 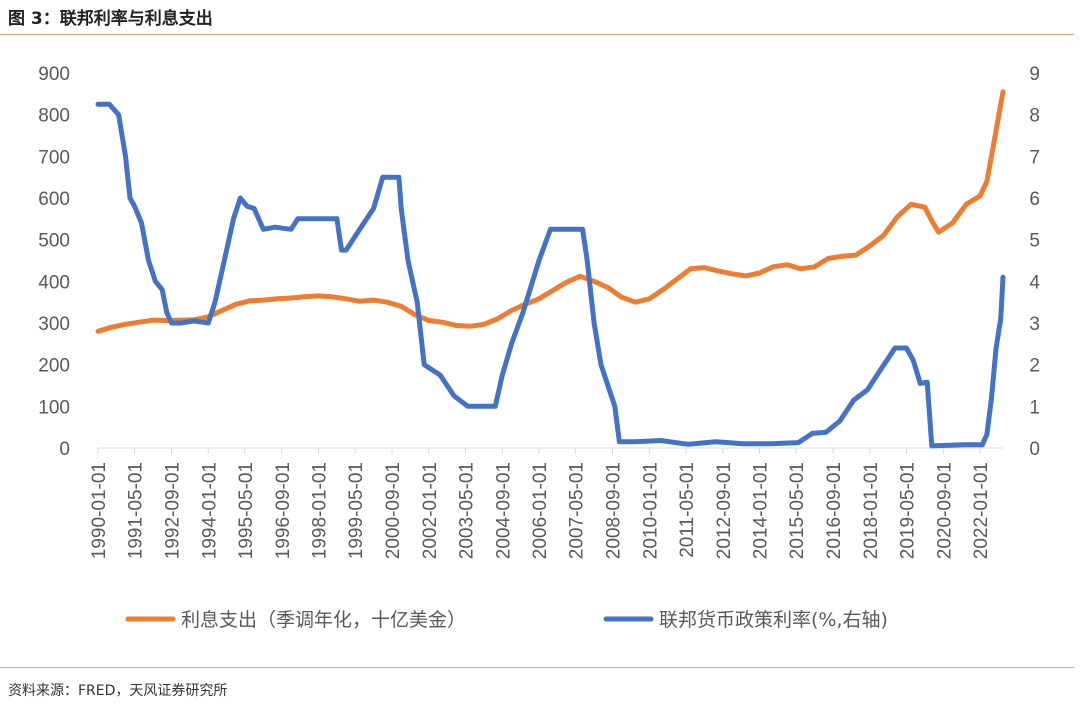 What do you see at coordinates (1034, 282) in the screenshot?
I see `right-axis-tick-4: 4` at bounding box center [1034, 282].